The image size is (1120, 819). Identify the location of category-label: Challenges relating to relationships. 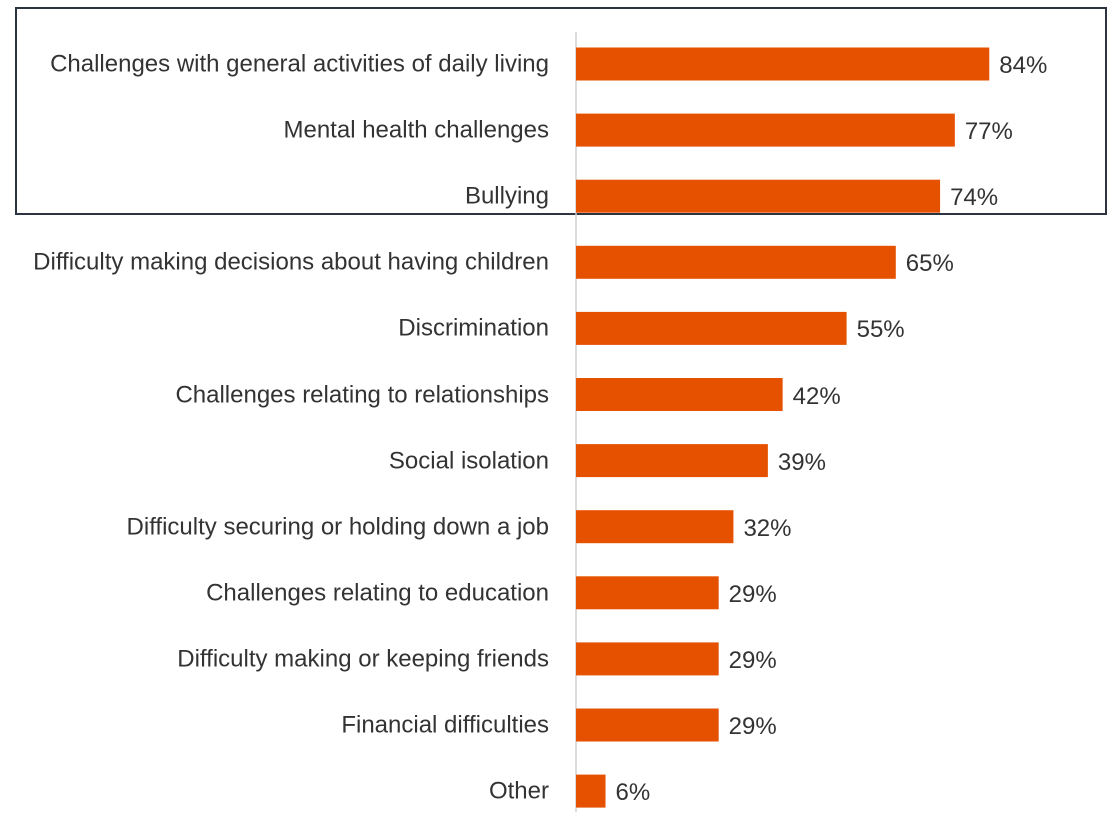
(362, 394).